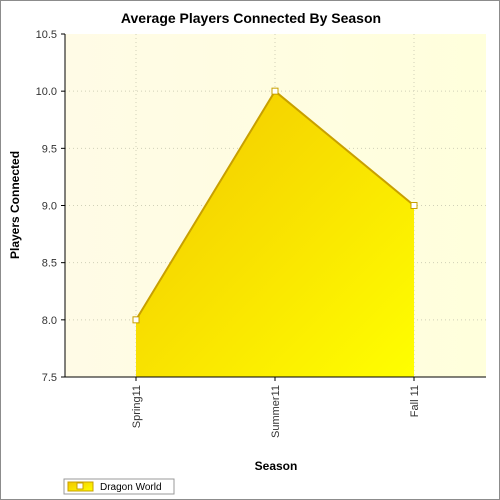 This screenshot has width=500, height=500. What do you see at coordinates (15, 205) in the screenshot?
I see `y-axis-title: Players Connected` at bounding box center [15, 205].